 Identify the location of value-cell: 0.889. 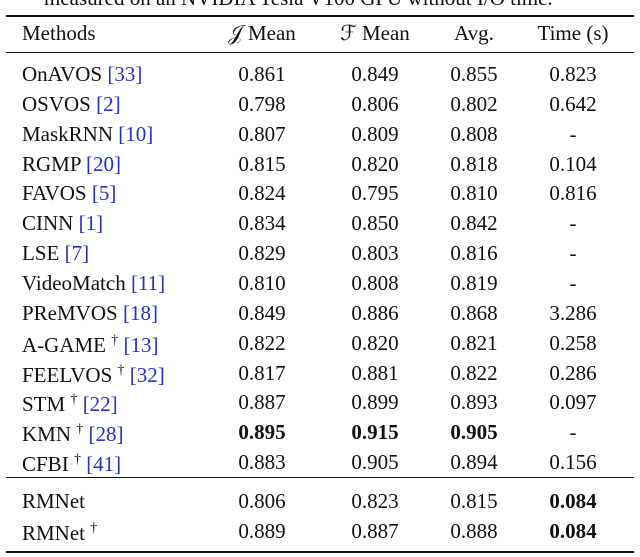
(262, 531).